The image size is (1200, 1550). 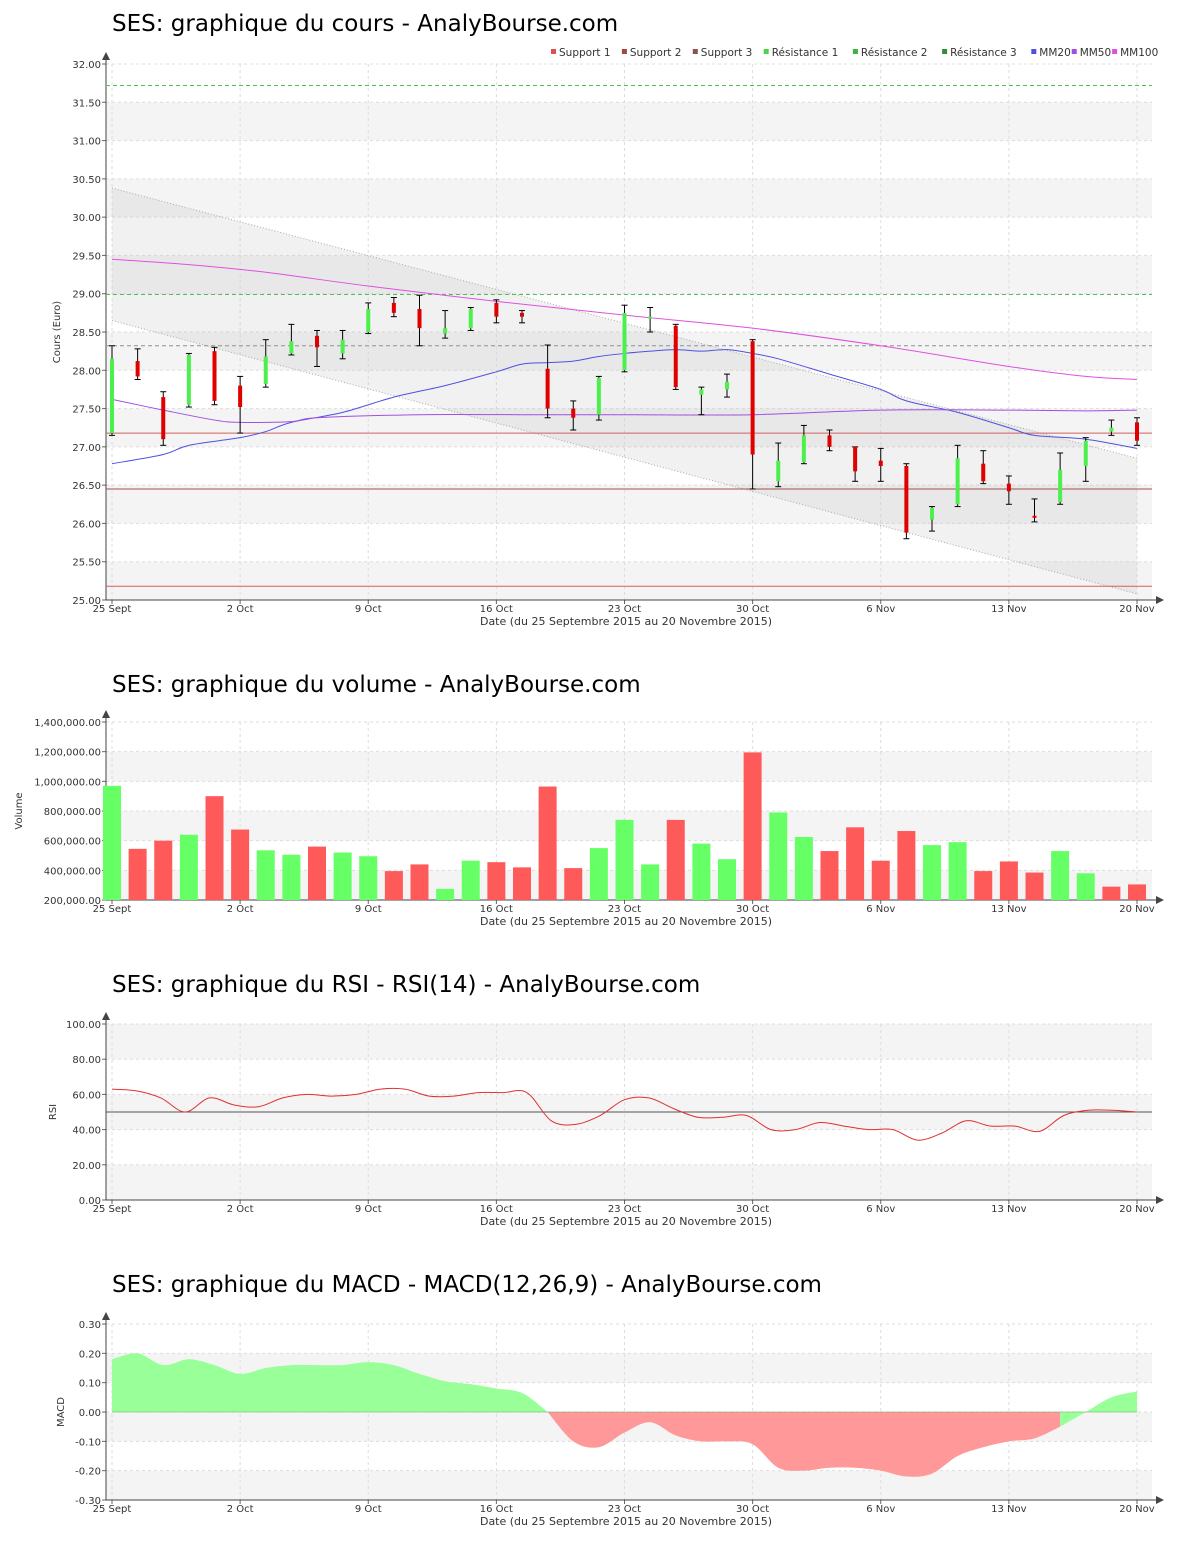 I want to click on y-tick-label: -0.30, so click(x=88, y=1501).